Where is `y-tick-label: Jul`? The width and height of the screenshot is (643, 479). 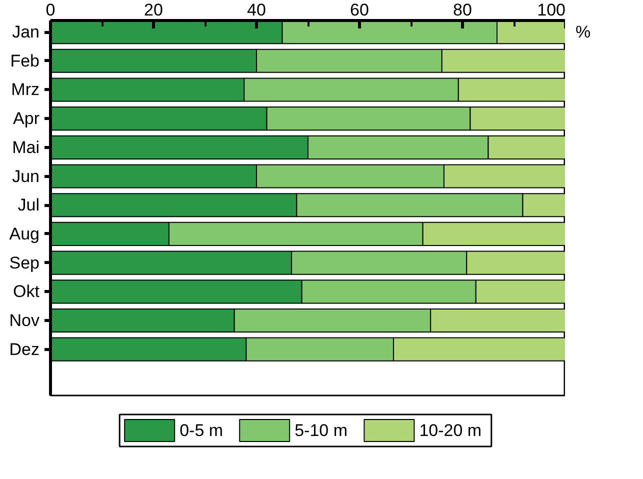 y-tick-label: Jul is located at coordinates (29, 205).